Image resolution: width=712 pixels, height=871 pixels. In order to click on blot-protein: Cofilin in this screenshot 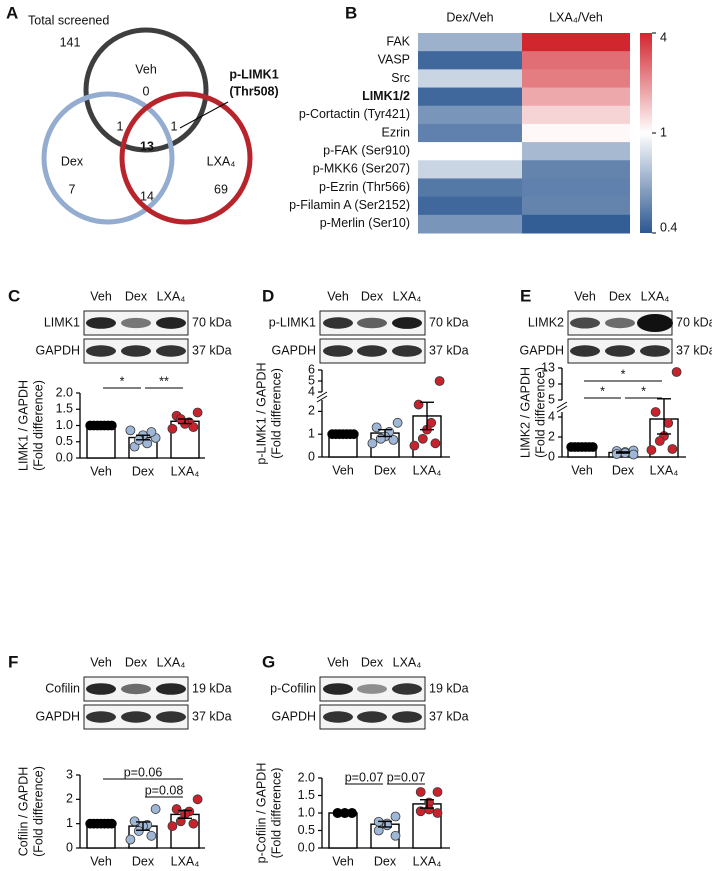, I will do `click(62, 688)`.